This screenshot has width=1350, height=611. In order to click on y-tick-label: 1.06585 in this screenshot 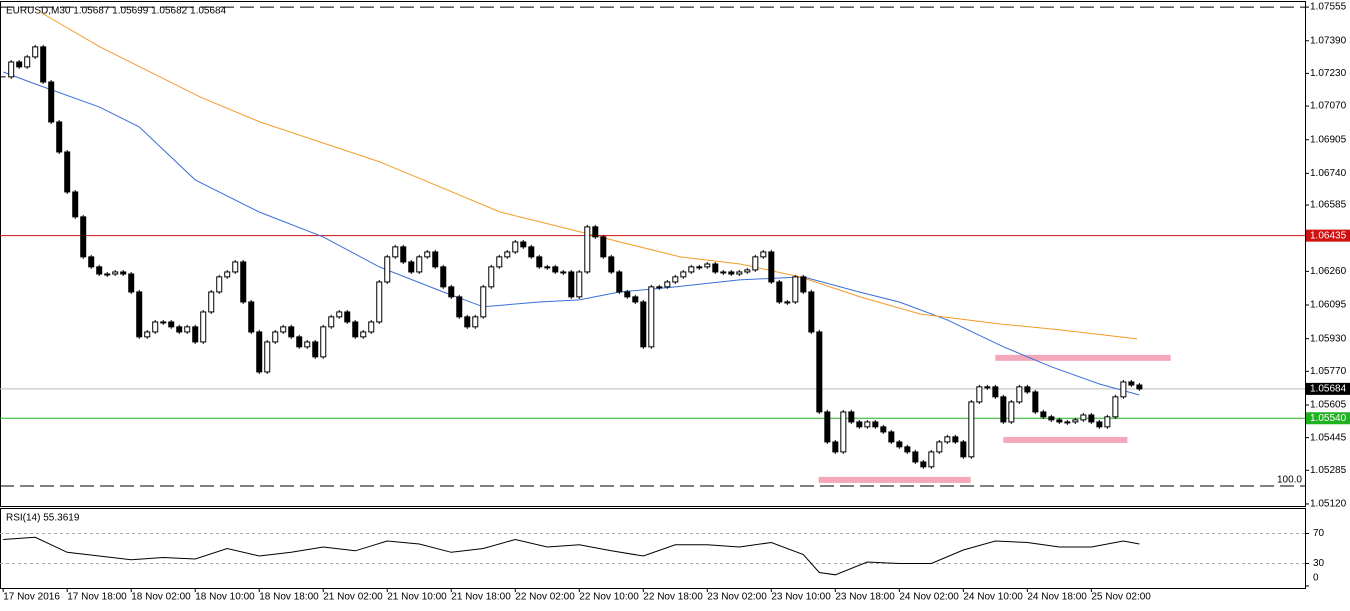, I will do `click(1328, 205)`.